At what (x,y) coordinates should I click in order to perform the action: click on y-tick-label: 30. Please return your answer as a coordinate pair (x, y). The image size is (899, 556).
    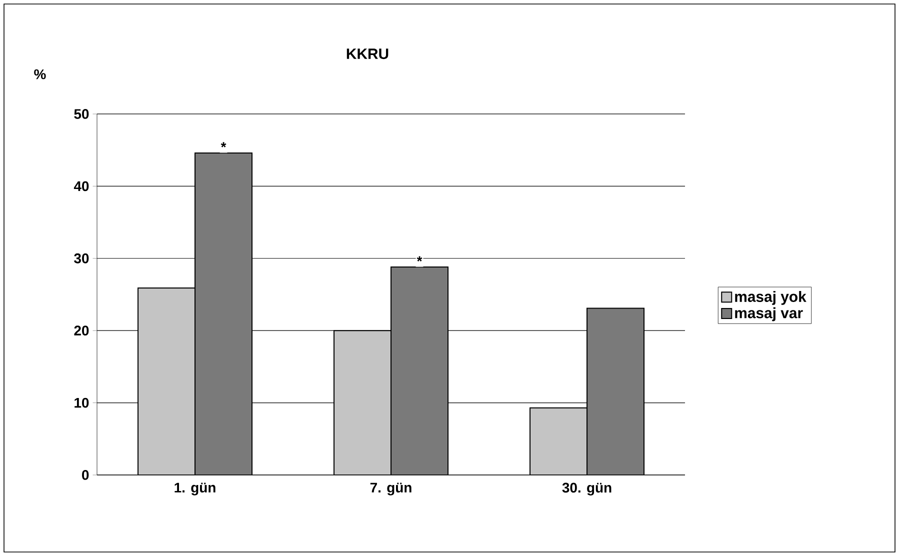
    Looking at the image, I should click on (81, 258).